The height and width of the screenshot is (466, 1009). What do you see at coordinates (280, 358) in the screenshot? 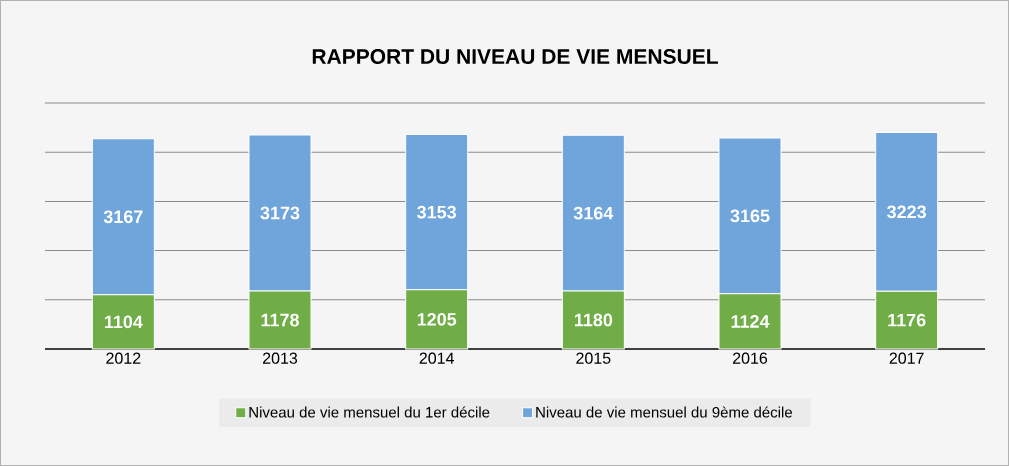
I see `x-tick-label: 2013` at bounding box center [280, 358].